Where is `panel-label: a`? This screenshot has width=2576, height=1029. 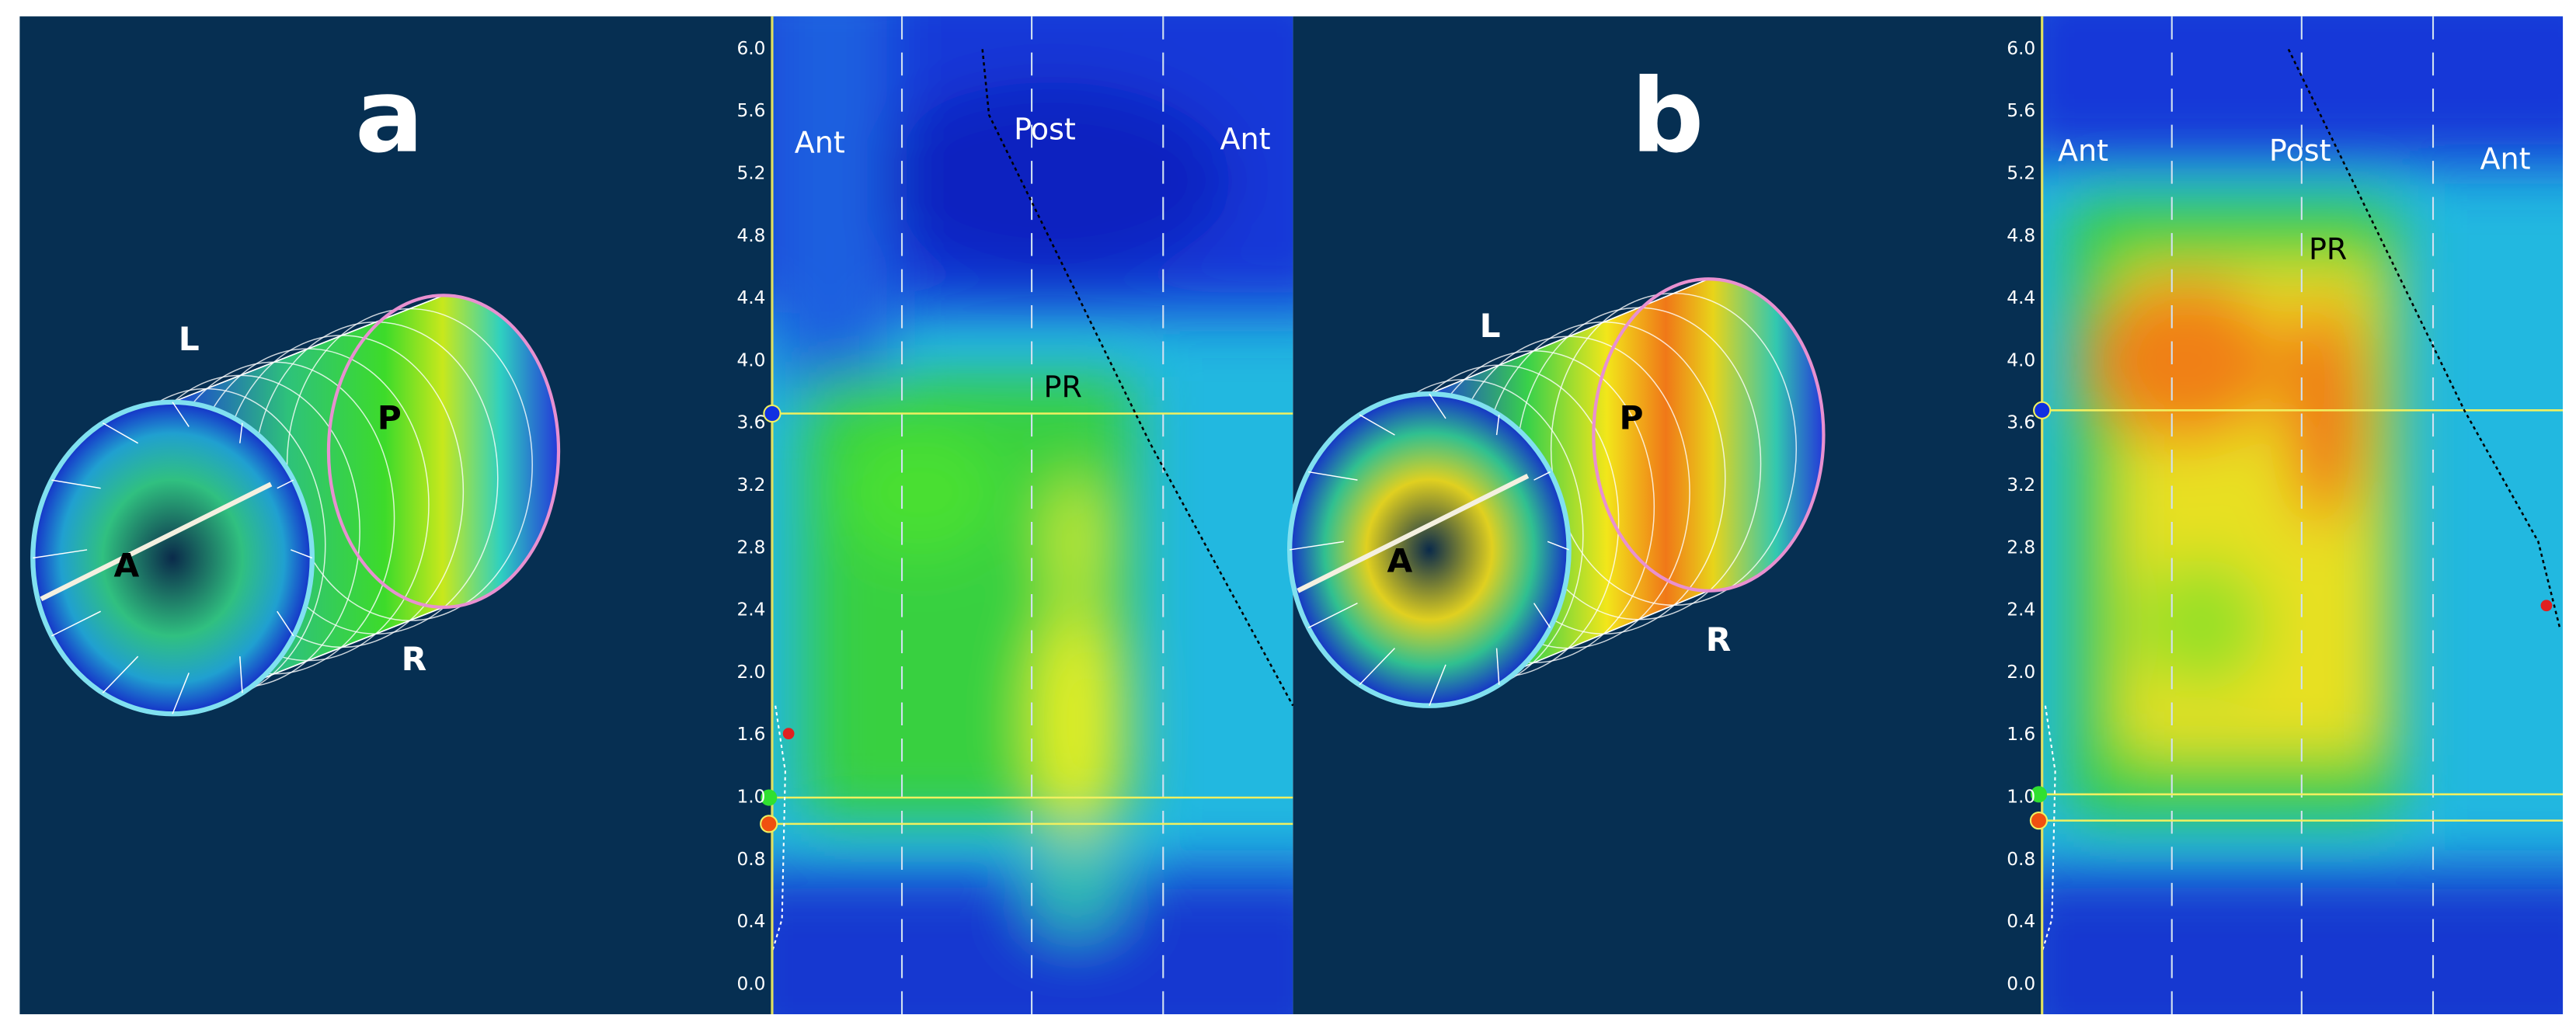
panel-label: a is located at coordinates (389, 116).